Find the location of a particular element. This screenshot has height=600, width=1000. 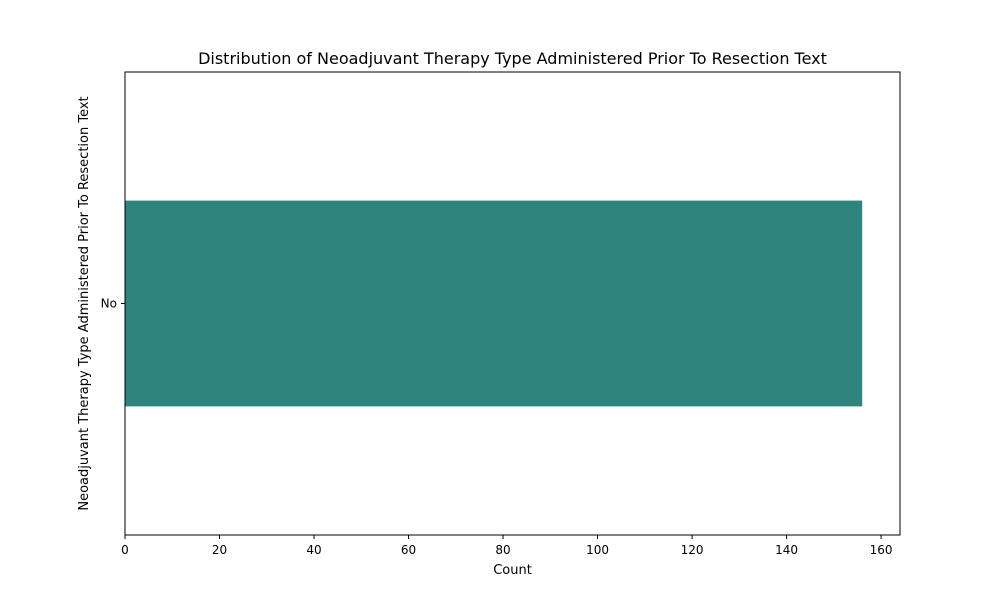

x-tick-label: 60 is located at coordinates (408, 550).